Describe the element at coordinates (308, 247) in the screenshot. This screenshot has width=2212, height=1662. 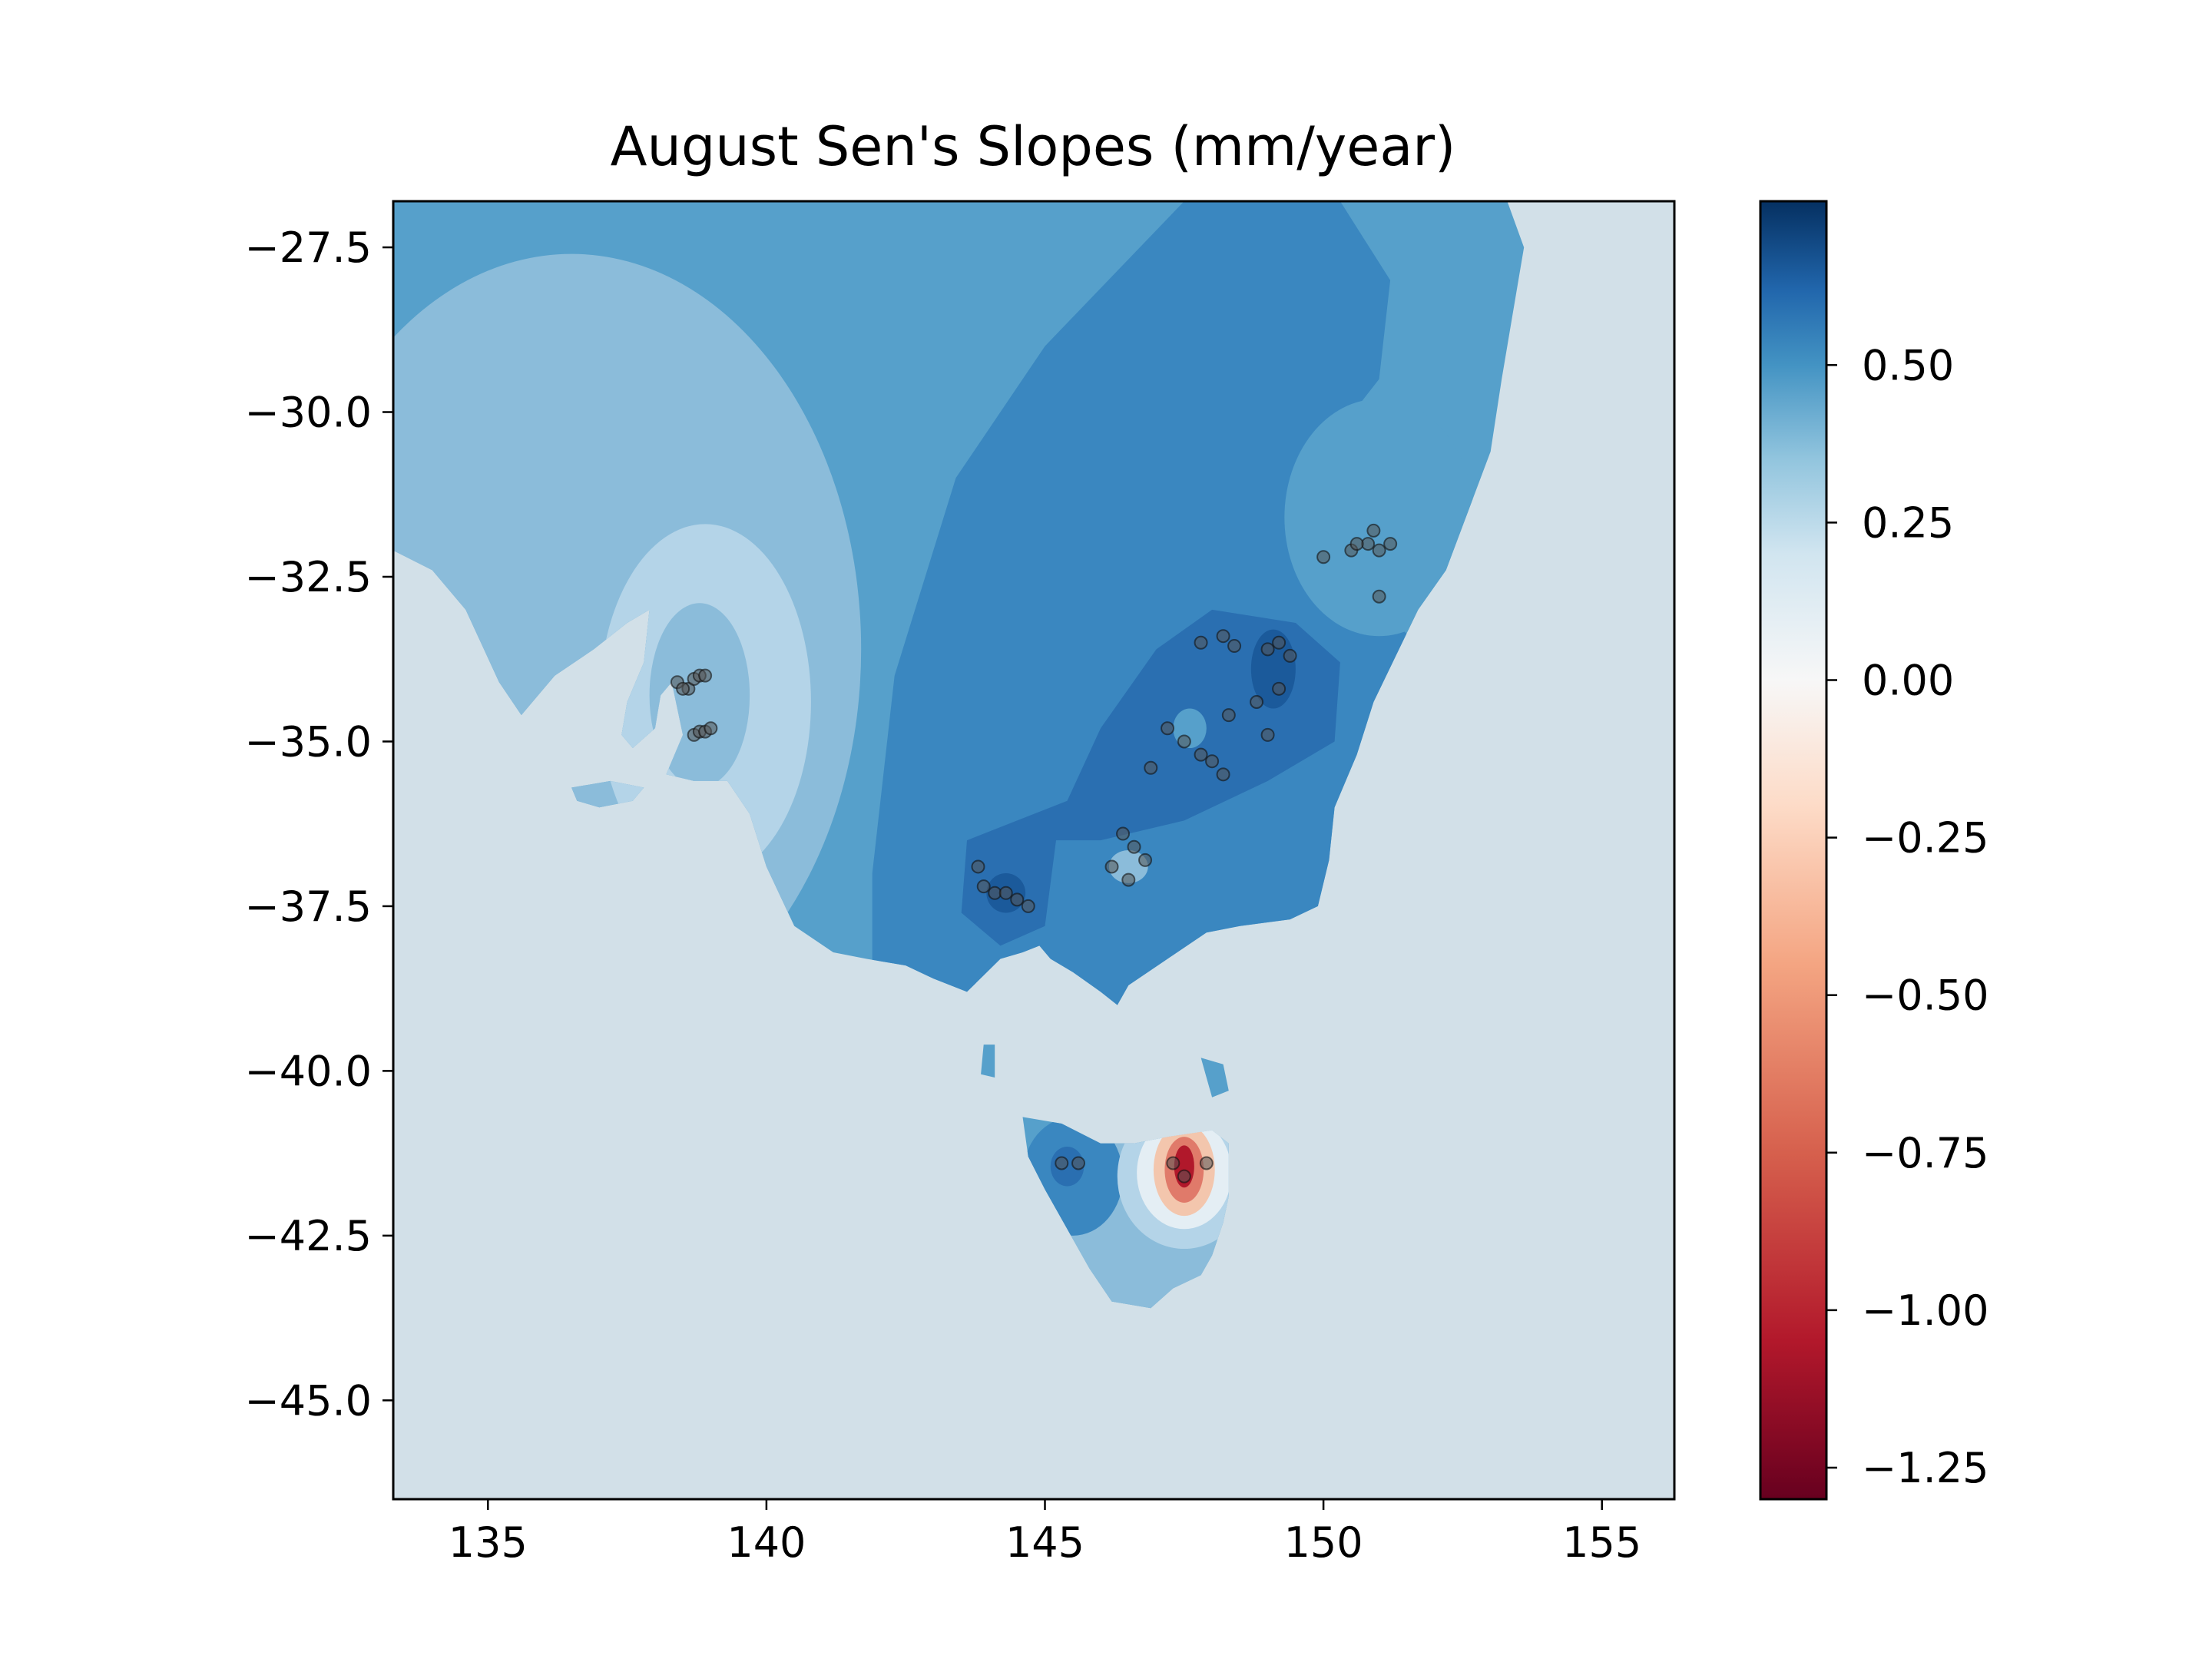
I see `y-tick-label: −27.5` at that location.